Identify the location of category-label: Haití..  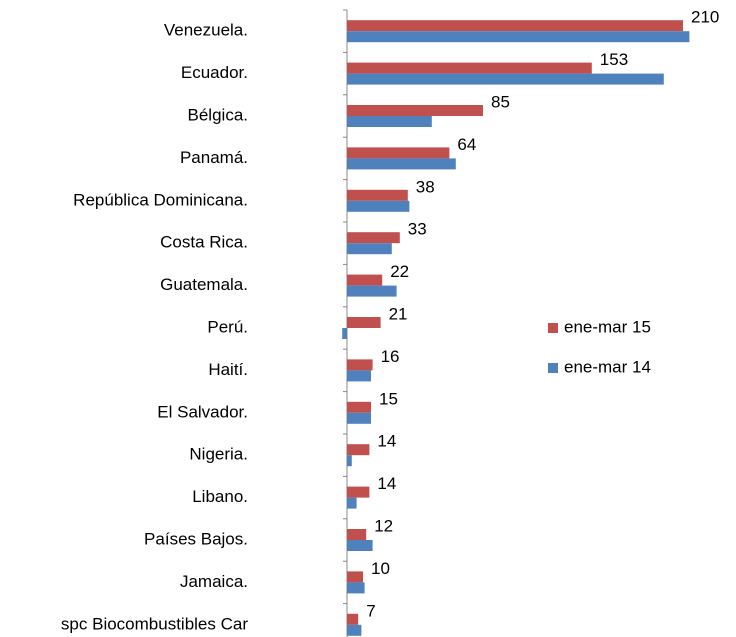
(228, 369).